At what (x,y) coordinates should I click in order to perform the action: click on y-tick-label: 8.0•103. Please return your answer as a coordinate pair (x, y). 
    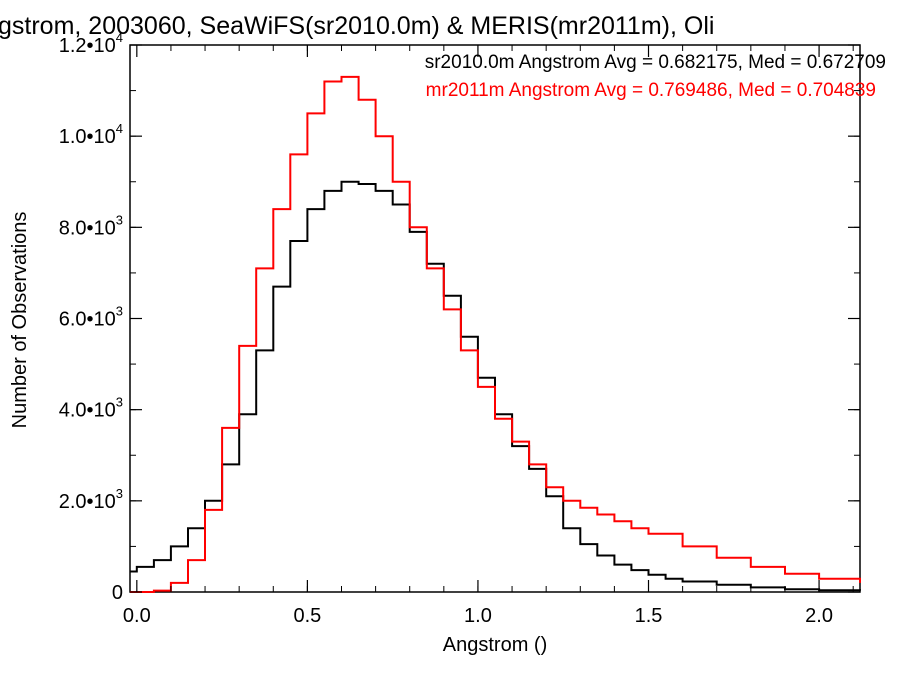
    Looking at the image, I should click on (91, 225).